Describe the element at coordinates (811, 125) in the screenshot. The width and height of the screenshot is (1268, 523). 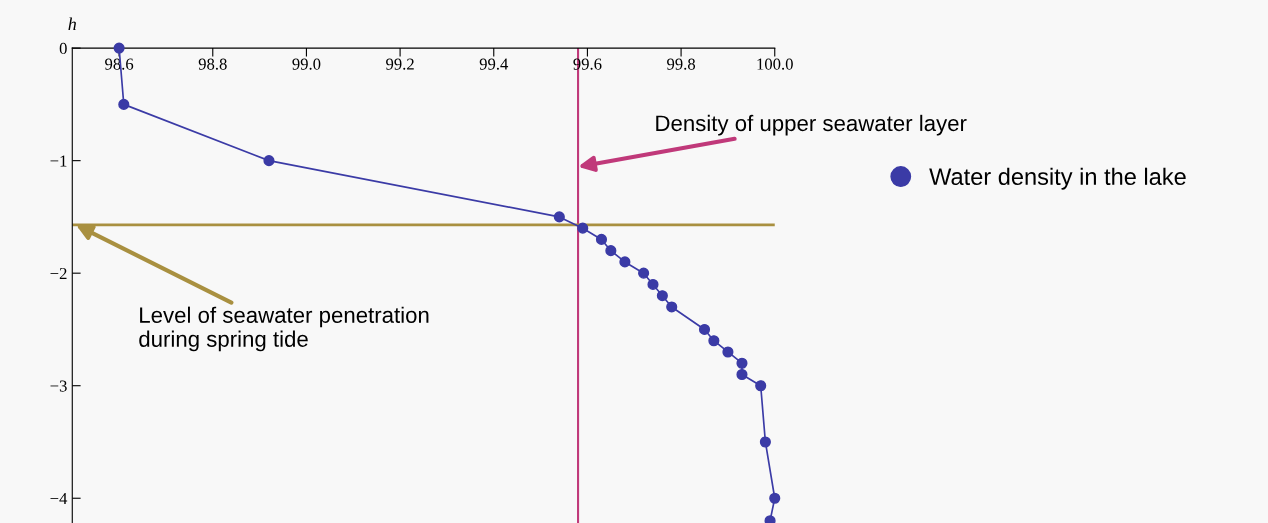
I see `ref-line-label: Density of upper seawater layer` at that location.